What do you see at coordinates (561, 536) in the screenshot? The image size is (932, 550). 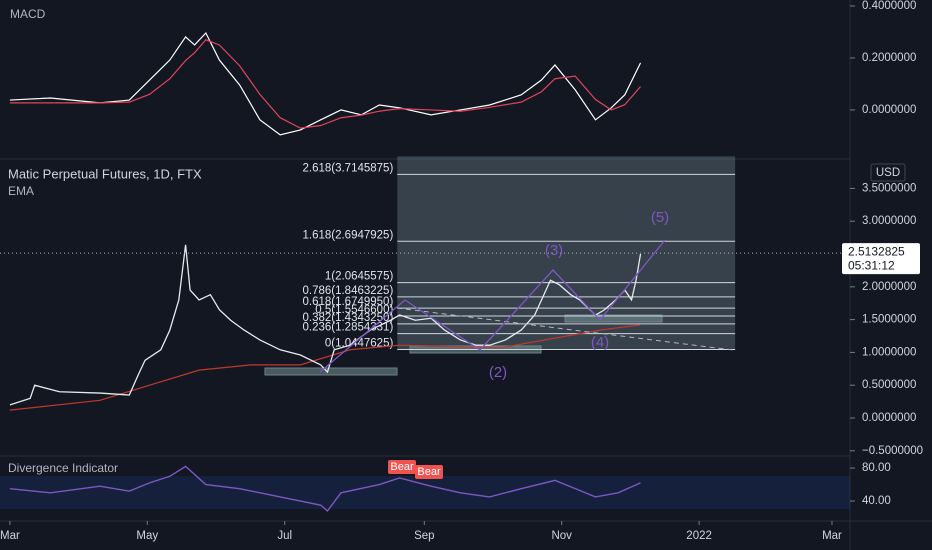 I see `x-tick-label: Nov` at bounding box center [561, 536].